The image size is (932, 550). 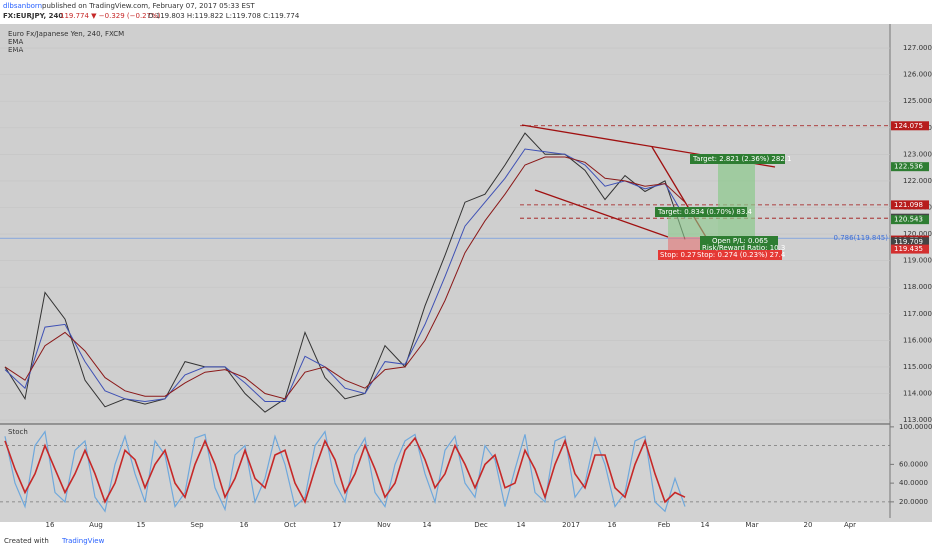 I want to click on x-tick-label: 17, so click(x=337, y=525).